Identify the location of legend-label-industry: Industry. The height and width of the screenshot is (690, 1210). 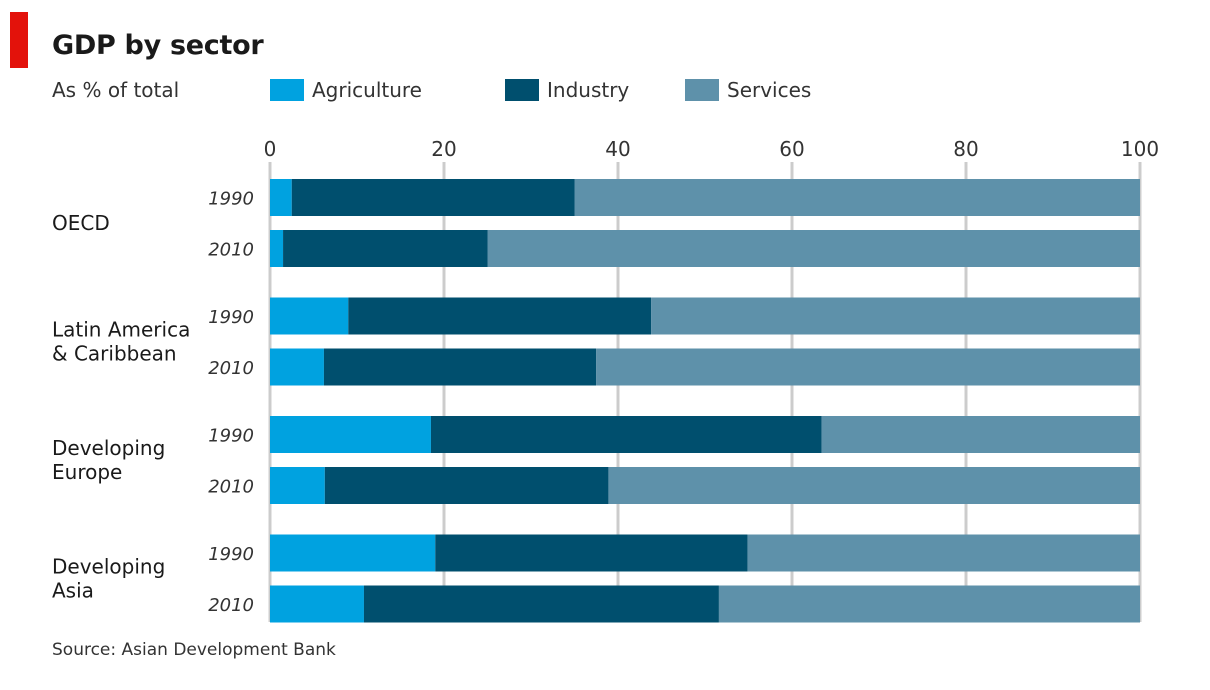
(588, 90).